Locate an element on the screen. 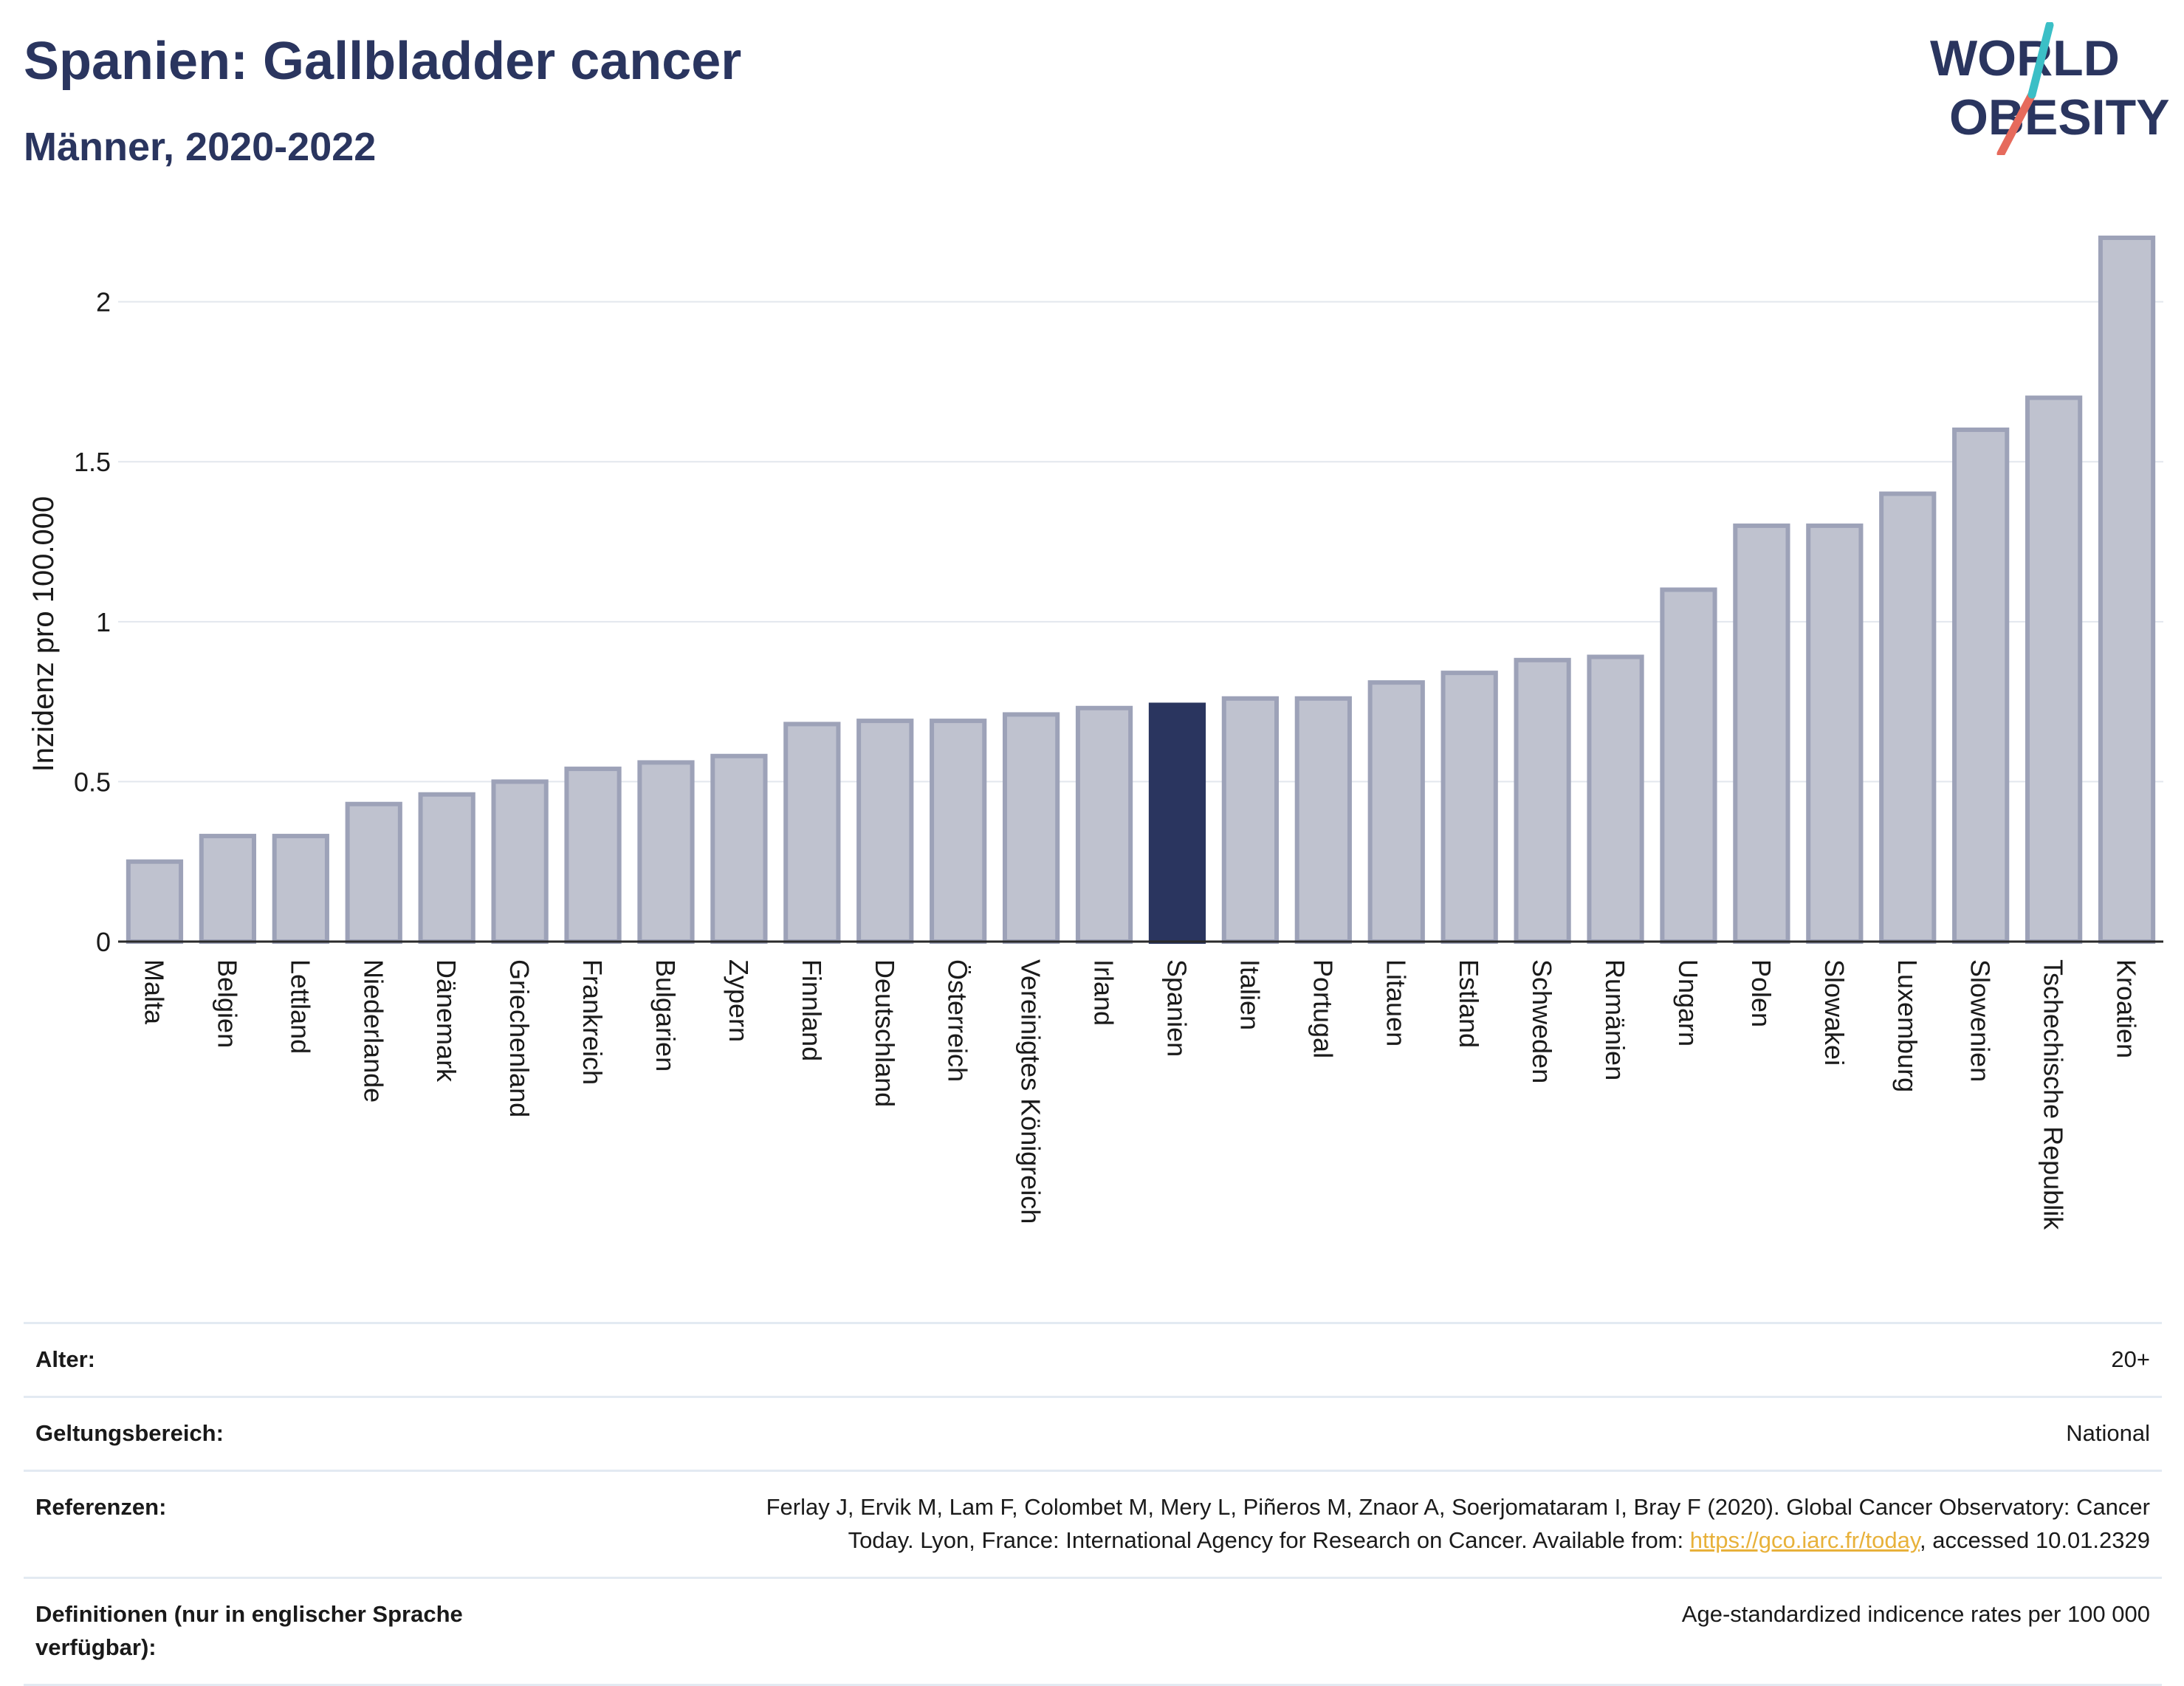  x-tick-label: Spanien is located at coordinates (1177, 1008).